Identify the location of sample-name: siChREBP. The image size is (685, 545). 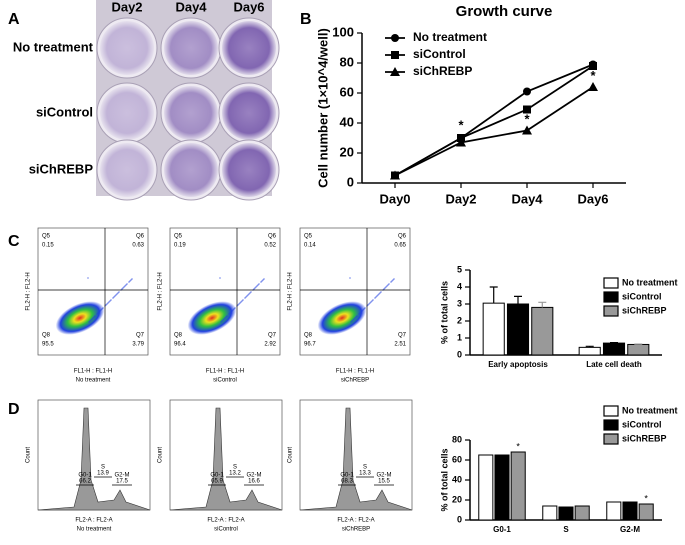
(356, 530).